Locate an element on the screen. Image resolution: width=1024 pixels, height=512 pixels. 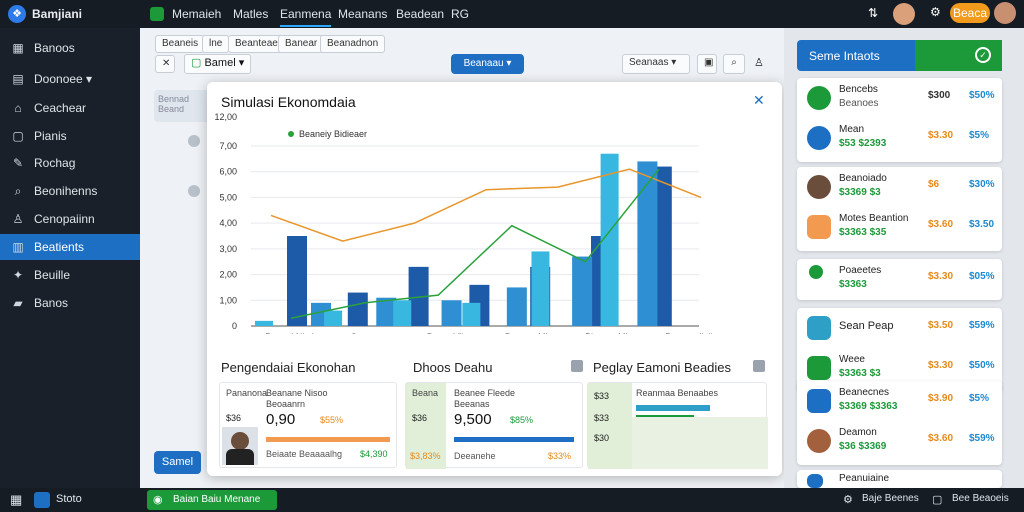
filter-1: lne is located at coordinates (216, 44).